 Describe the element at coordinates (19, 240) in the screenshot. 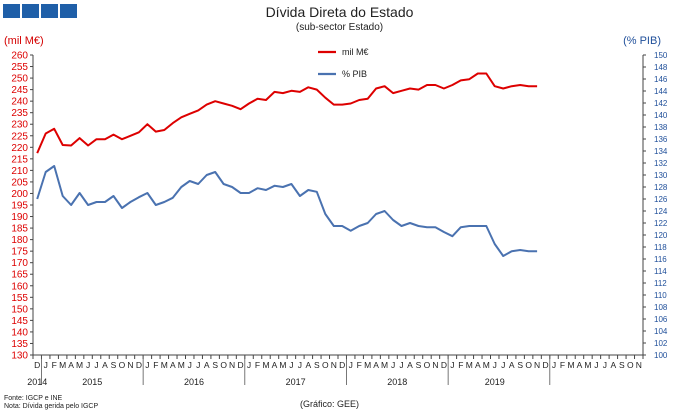

I see `left-tick-label: 180` at that location.